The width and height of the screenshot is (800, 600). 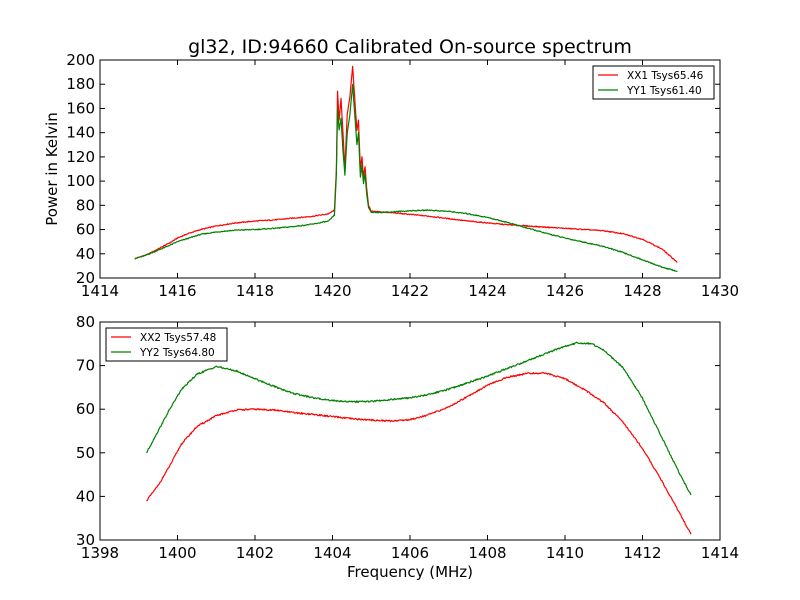 What do you see at coordinates (85, 322) in the screenshot?
I see `bottom-y-tick-label: 80` at bounding box center [85, 322].